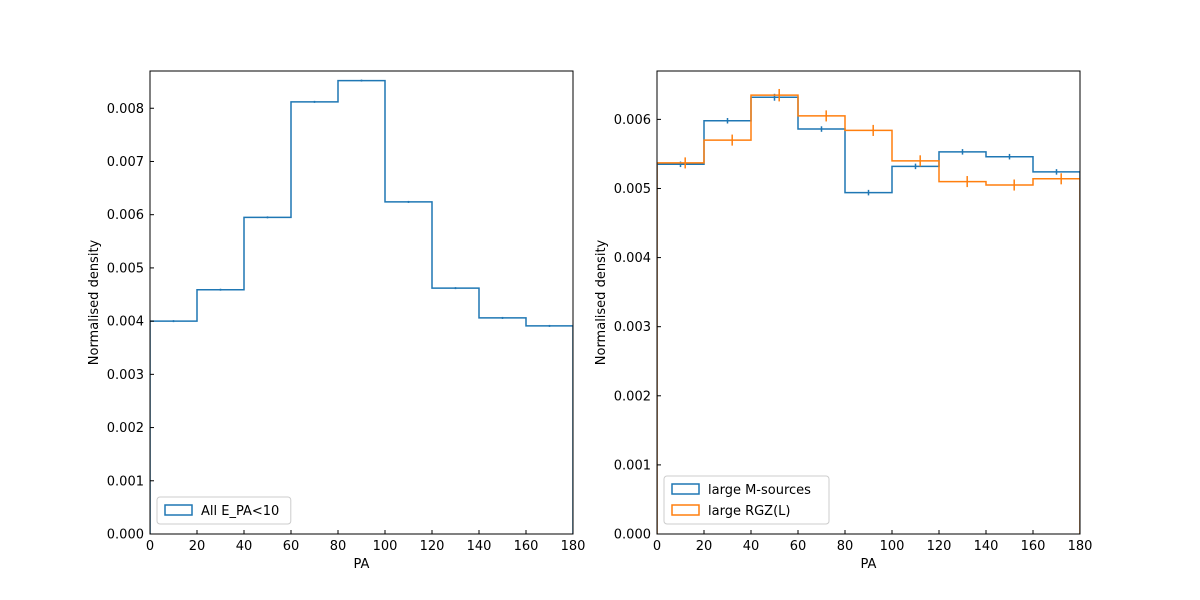 The width and height of the screenshot is (1200, 600). Describe the element at coordinates (749, 511) in the screenshot. I see `legend-label: large RGZ(L)` at that location.